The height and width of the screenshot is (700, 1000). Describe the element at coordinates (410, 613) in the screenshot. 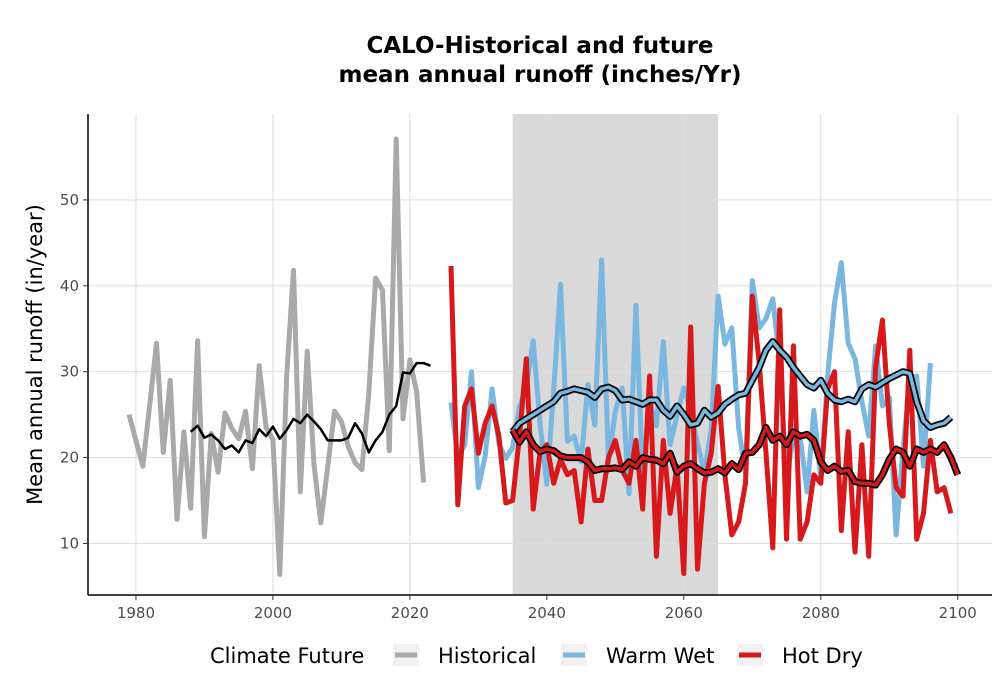

I see `x-tick-label: 2020` at that location.